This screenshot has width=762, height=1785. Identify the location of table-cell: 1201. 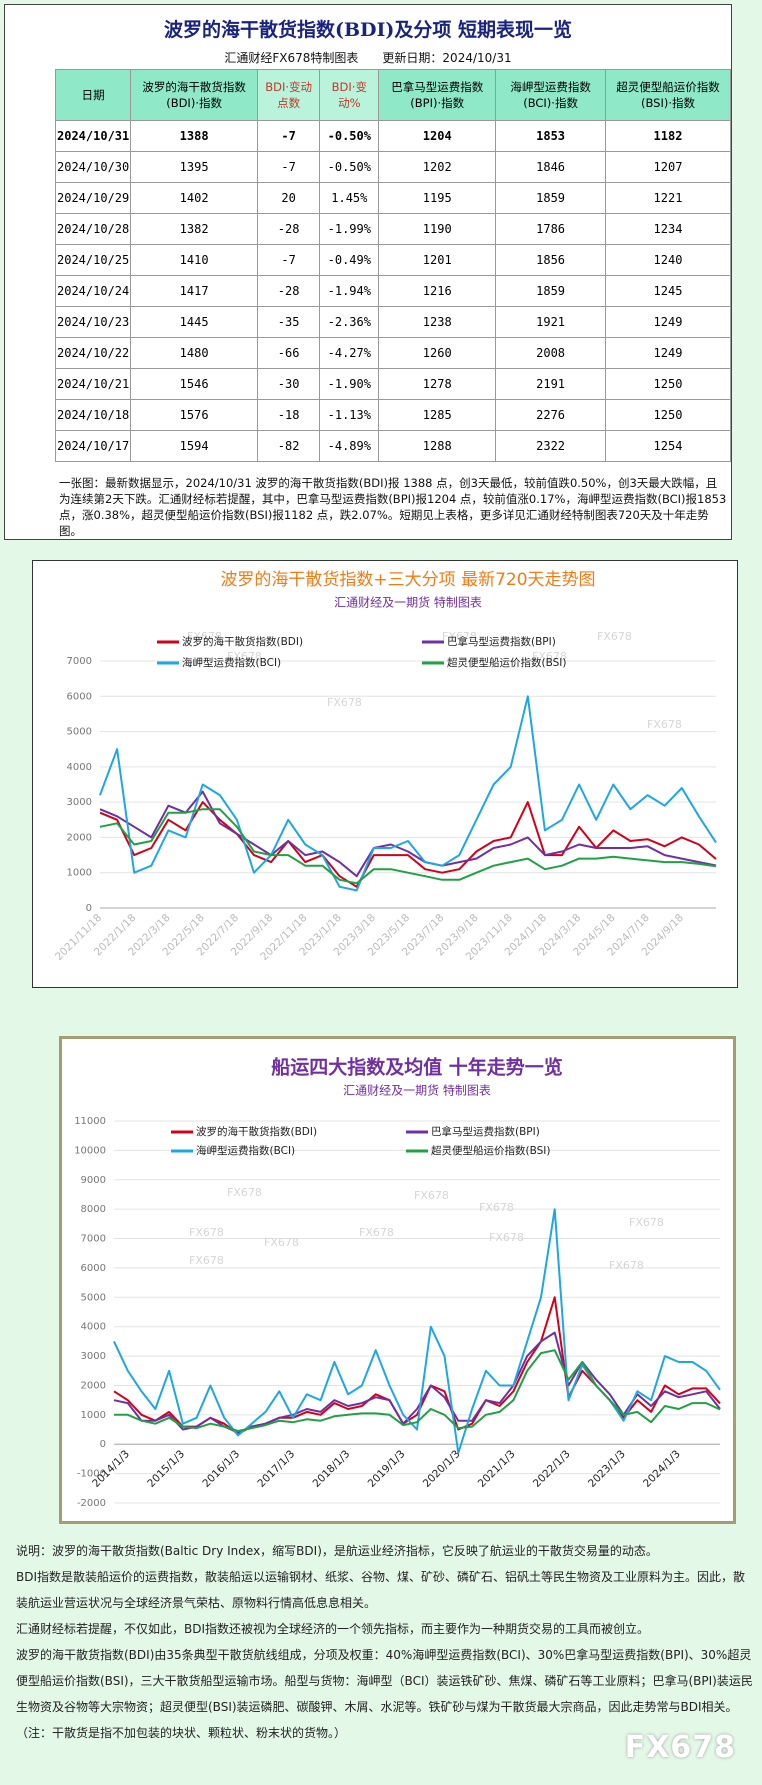
(437, 260).